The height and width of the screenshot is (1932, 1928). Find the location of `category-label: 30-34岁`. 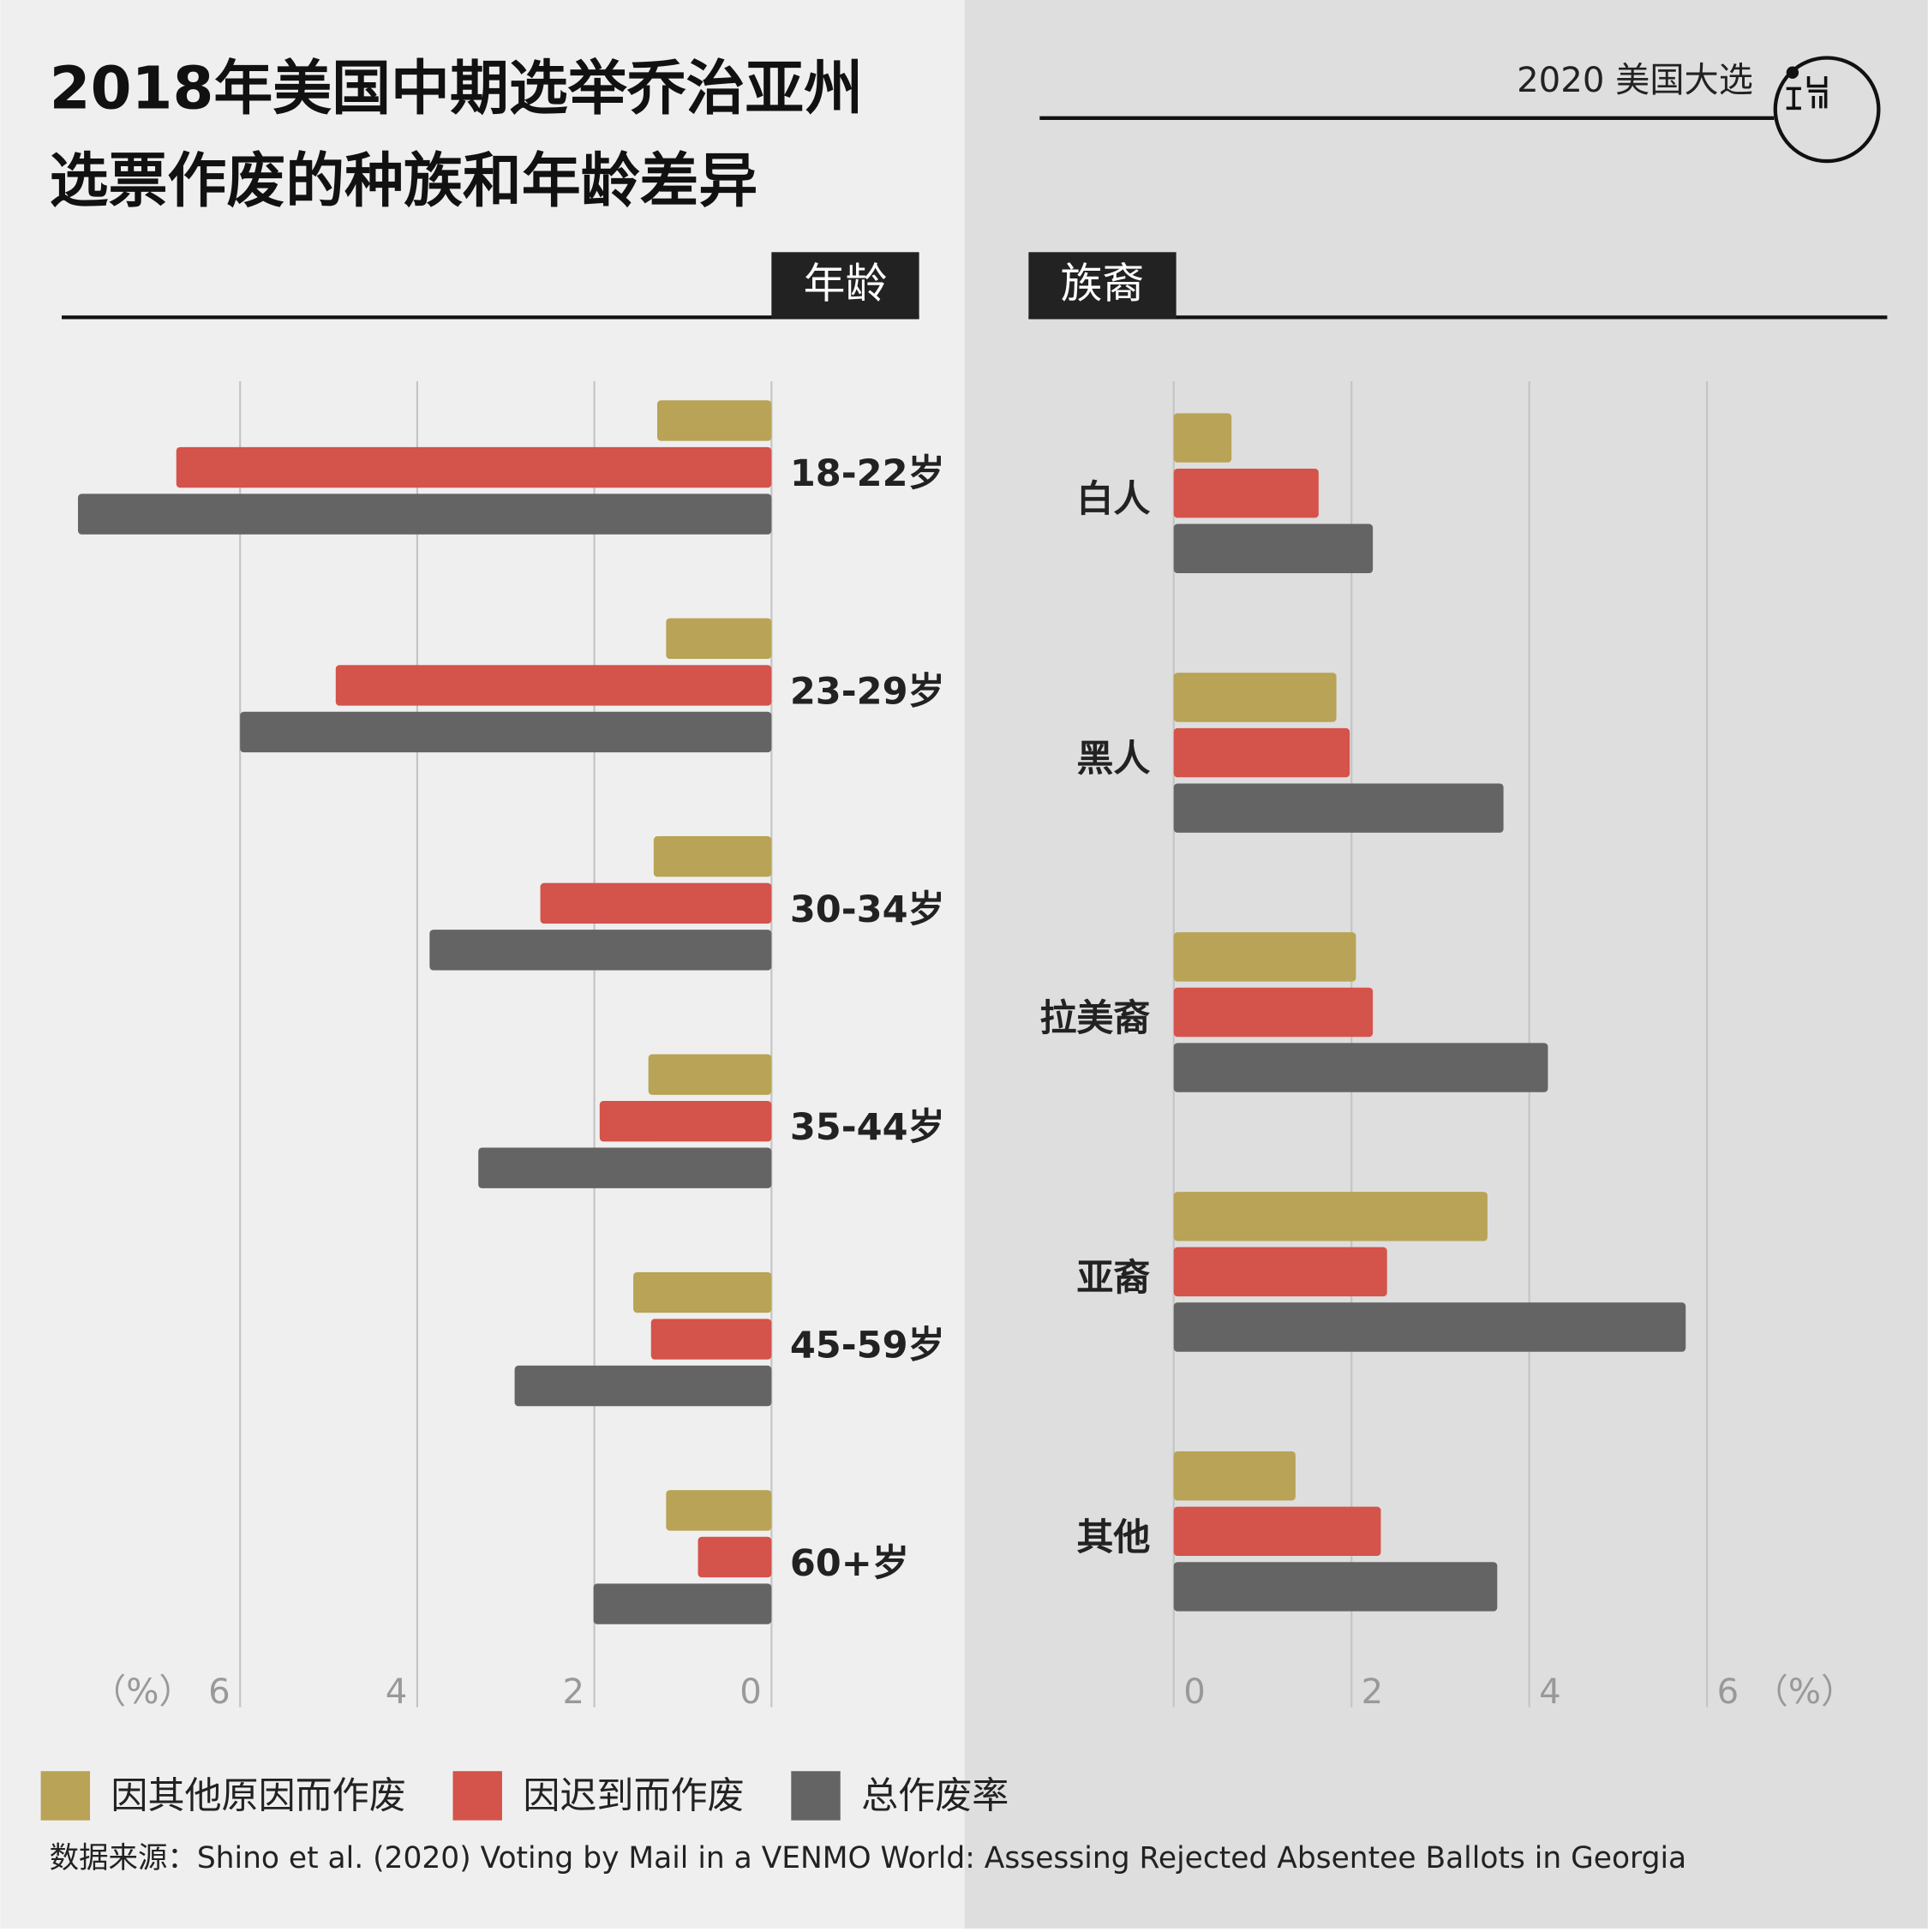

category-label: 30-34岁 is located at coordinates (867, 909).